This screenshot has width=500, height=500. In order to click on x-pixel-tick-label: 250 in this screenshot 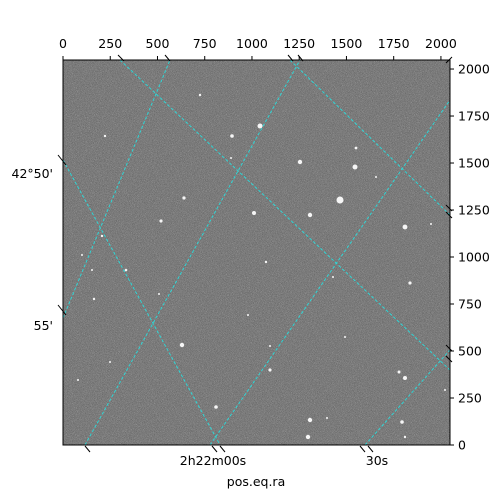, I will do `click(110, 43)`.